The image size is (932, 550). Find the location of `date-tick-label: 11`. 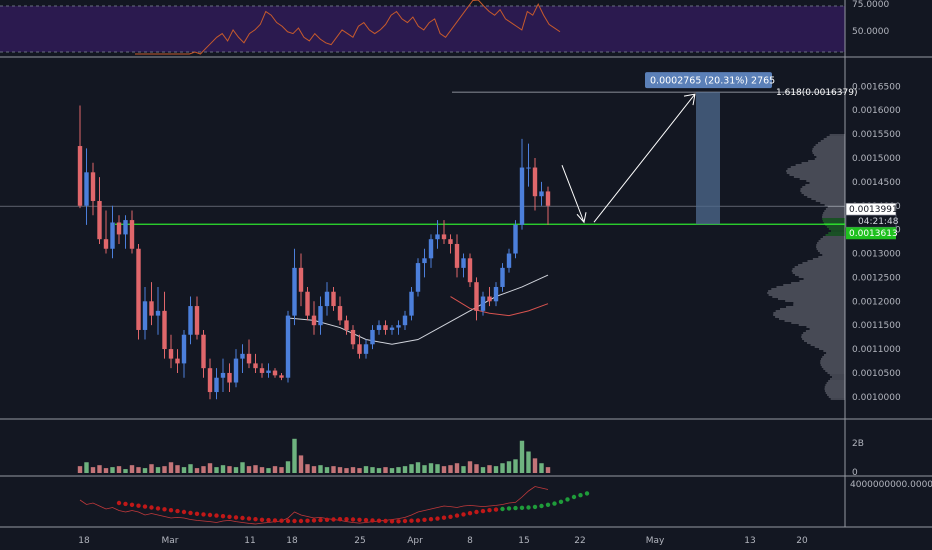

date-tick-label: 11 is located at coordinates (249, 541).